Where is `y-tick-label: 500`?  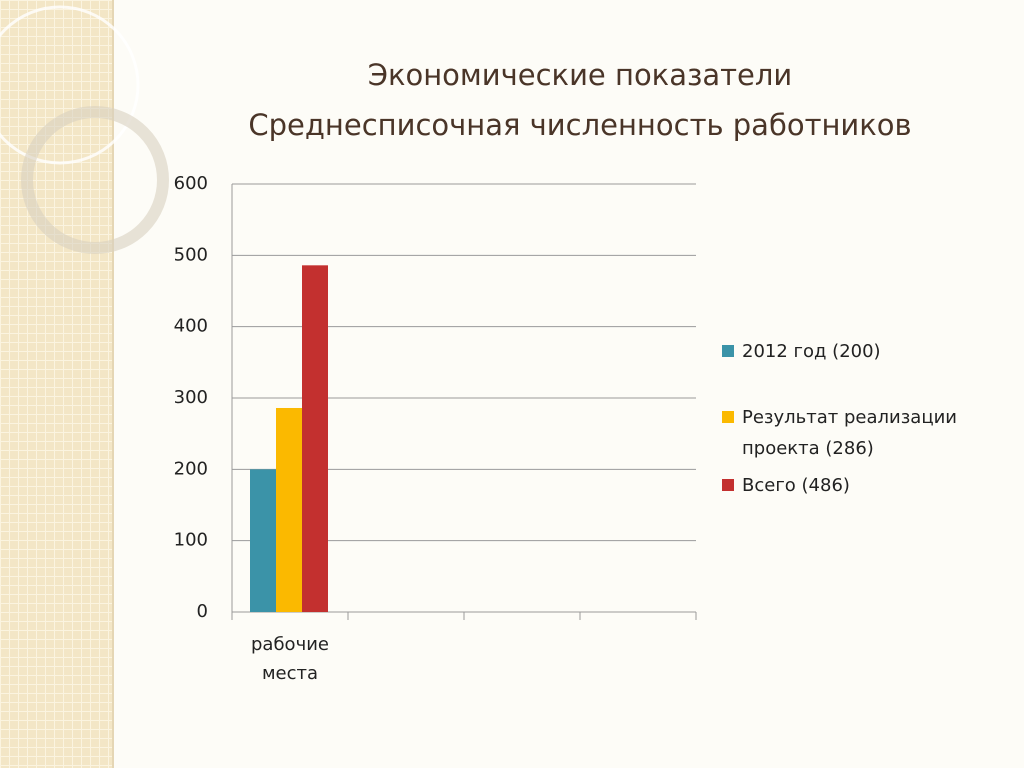
y-tick-label: 500 is located at coordinates (191, 254).